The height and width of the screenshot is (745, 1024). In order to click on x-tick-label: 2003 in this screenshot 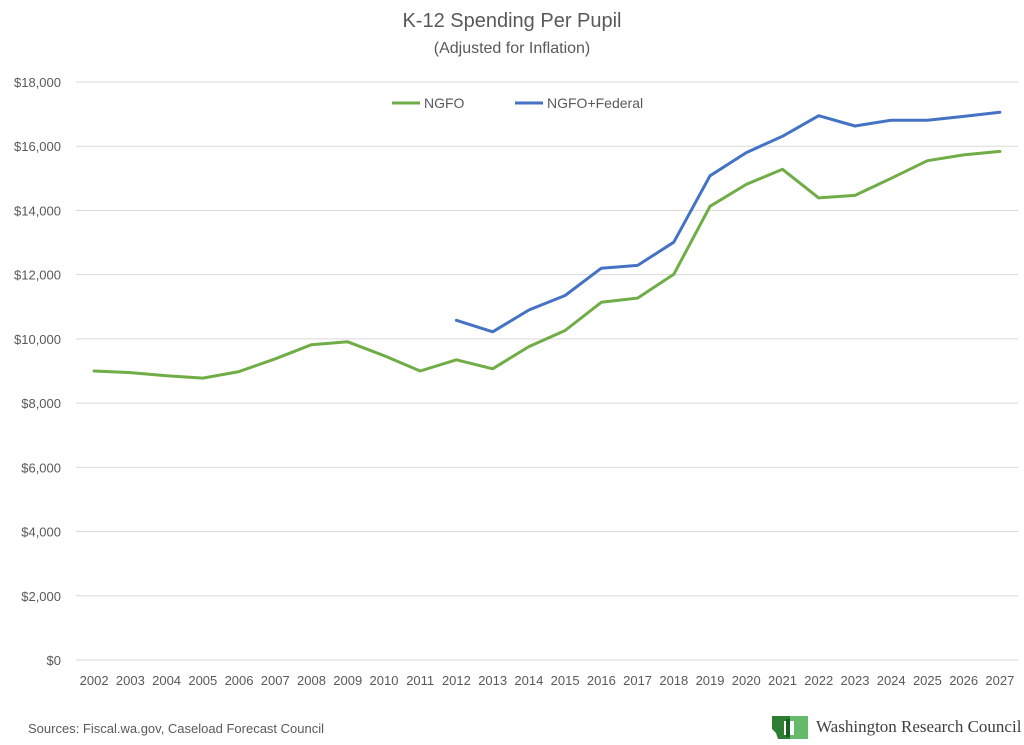, I will do `click(130, 680)`.